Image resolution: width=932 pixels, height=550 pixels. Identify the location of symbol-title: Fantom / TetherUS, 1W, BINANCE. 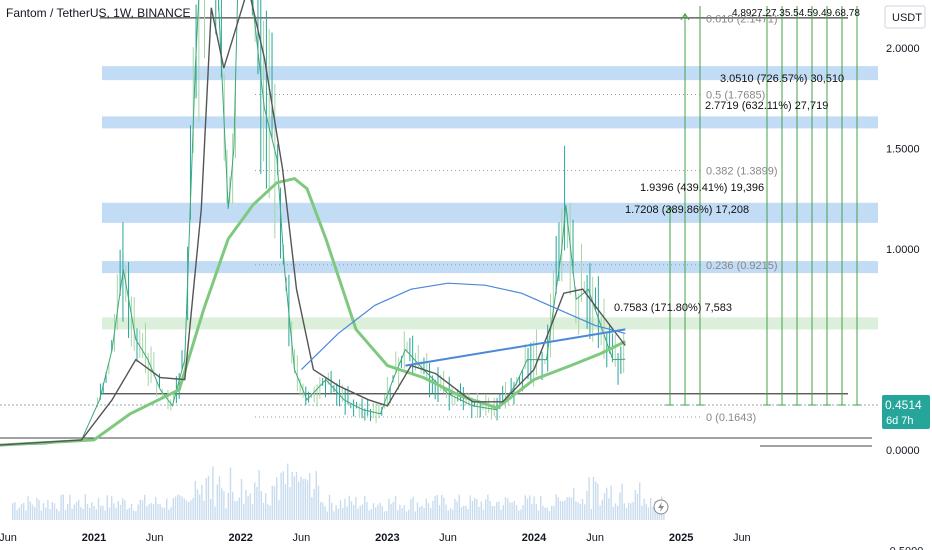
(98, 13).